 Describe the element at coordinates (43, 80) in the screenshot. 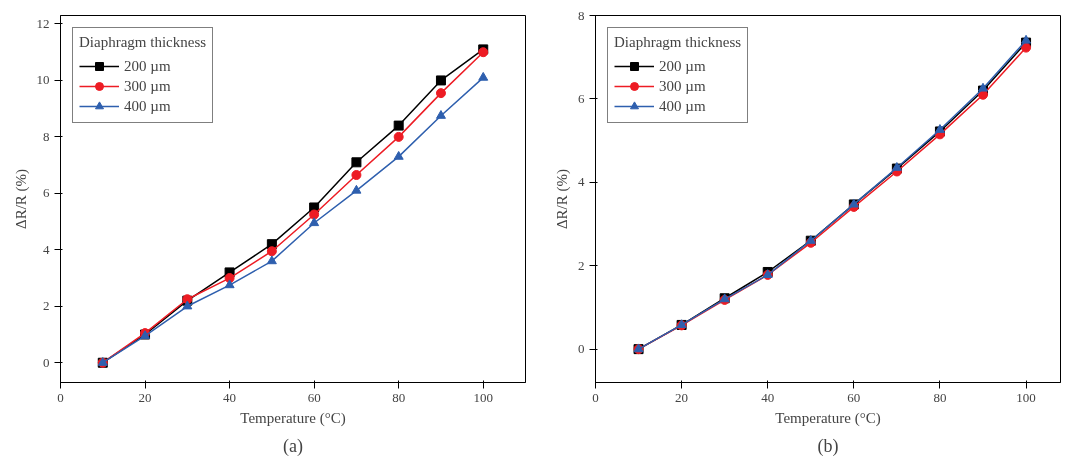

I see `y-tick-label: 10` at that location.